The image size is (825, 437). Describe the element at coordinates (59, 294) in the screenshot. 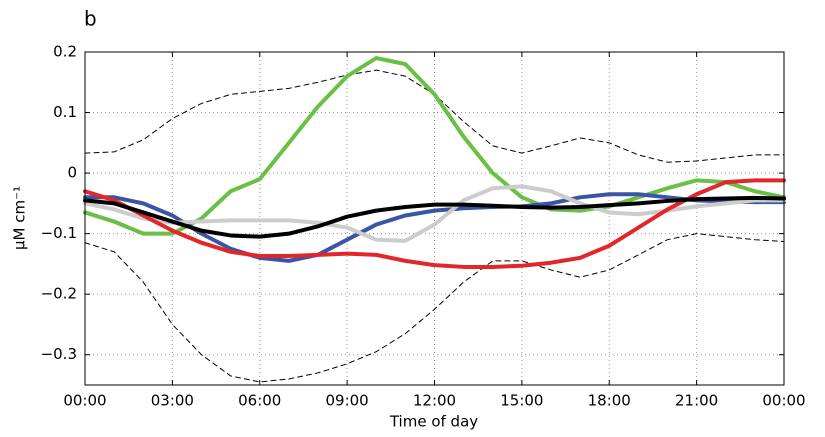

I see `y-tick-label: −0.2` at that location.